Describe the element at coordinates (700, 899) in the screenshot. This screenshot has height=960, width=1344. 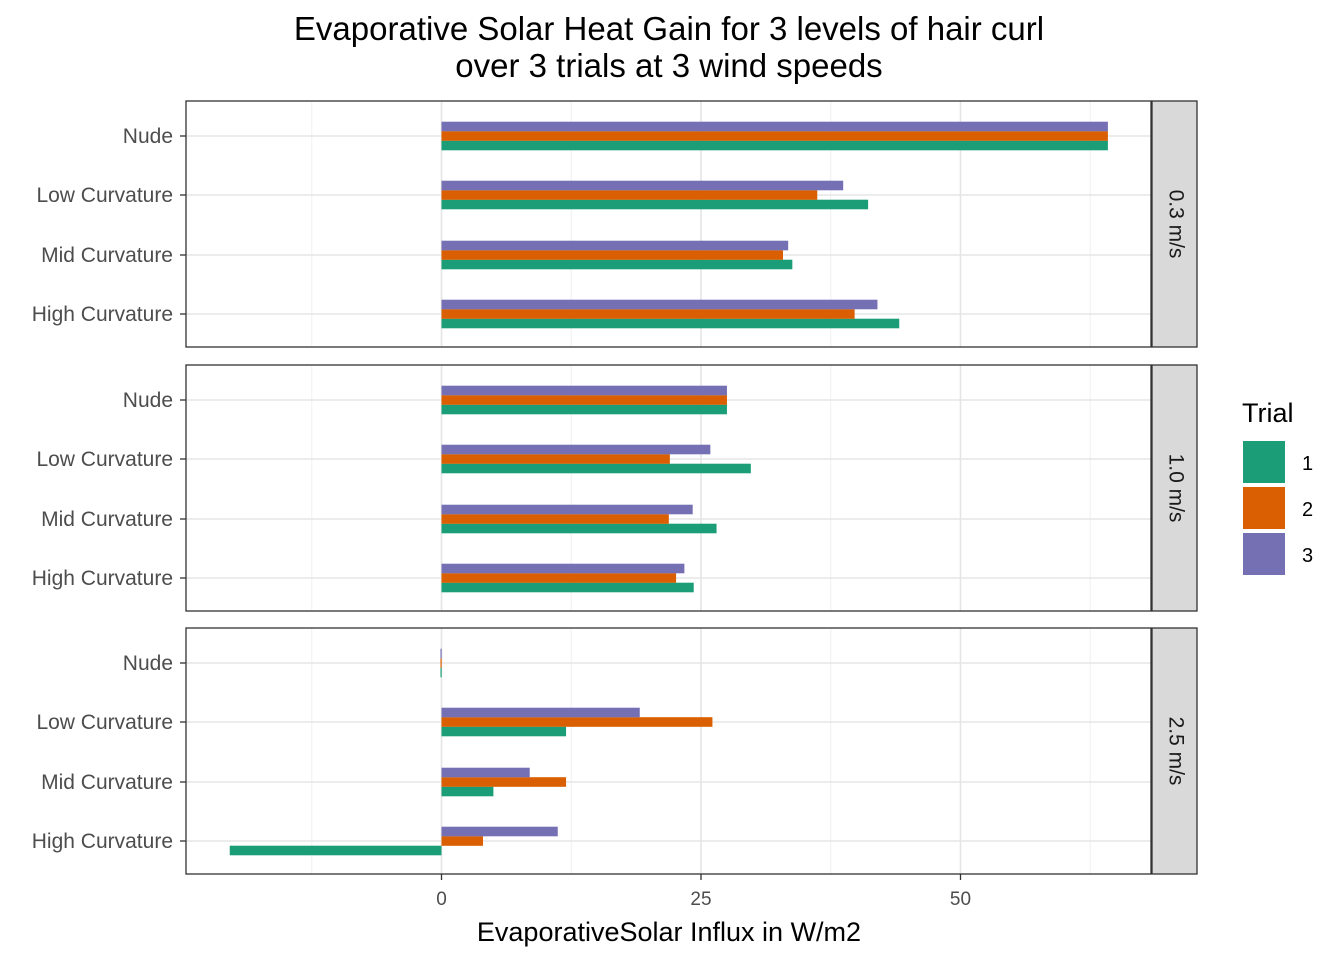
I see `x-tick-label: 25` at that location.